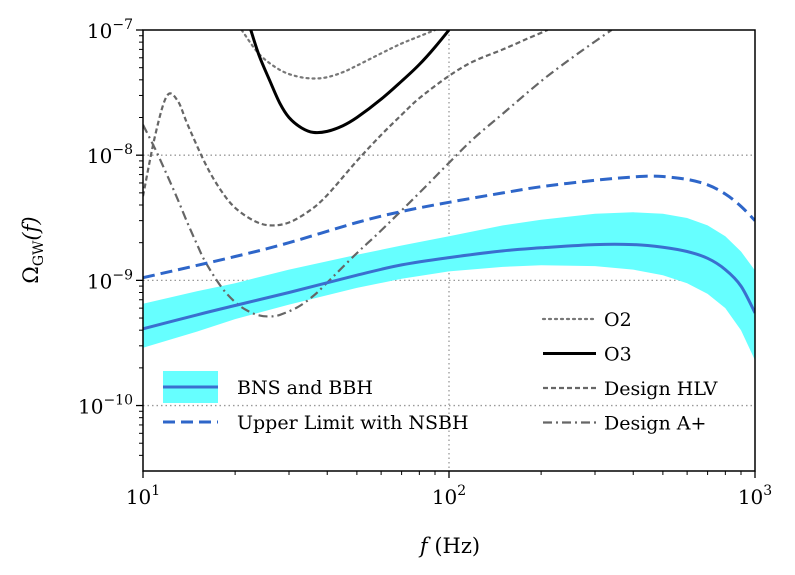 The width and height of the screenshot is (795, 575). Describe the element at coordinates (767, 491) in the screenshot. I see `tick-exponent: 3` at that location.